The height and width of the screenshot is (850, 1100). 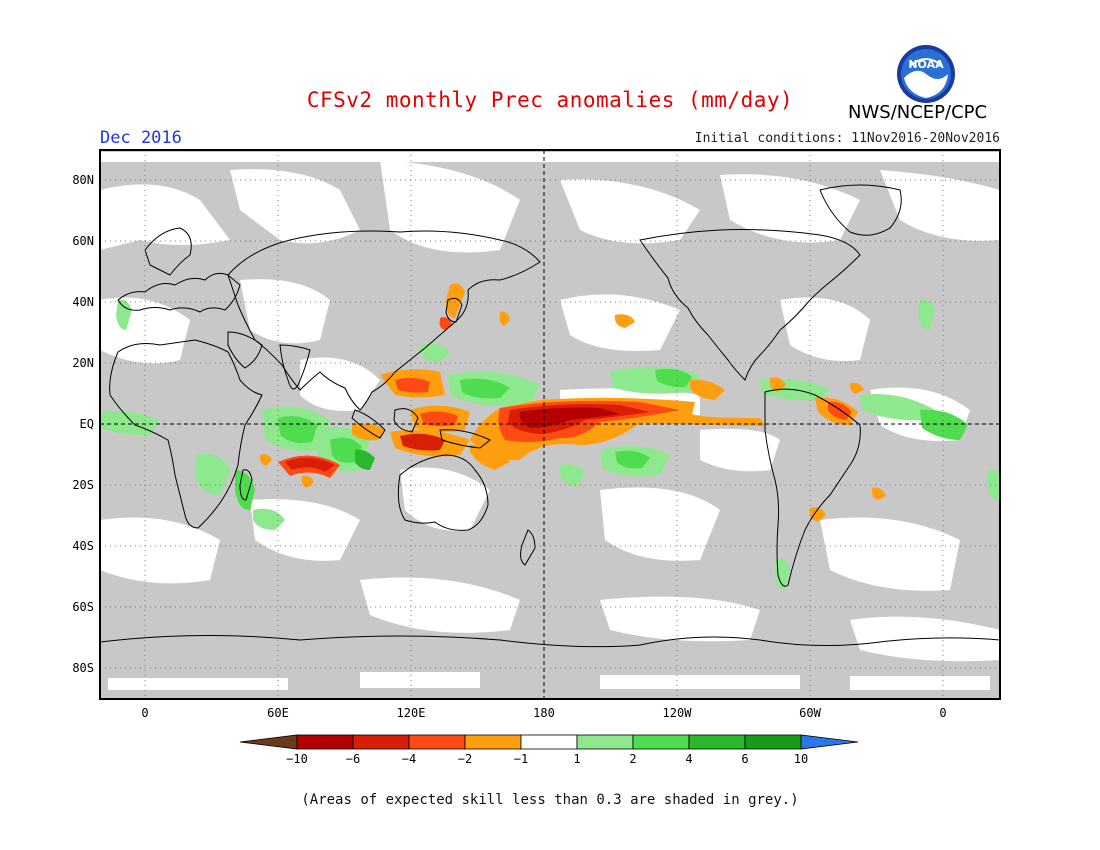 What do you see at coordinates (810, 713) in the screenshot?
I see `lon-label: 60W` at bounding box center [810, 713].